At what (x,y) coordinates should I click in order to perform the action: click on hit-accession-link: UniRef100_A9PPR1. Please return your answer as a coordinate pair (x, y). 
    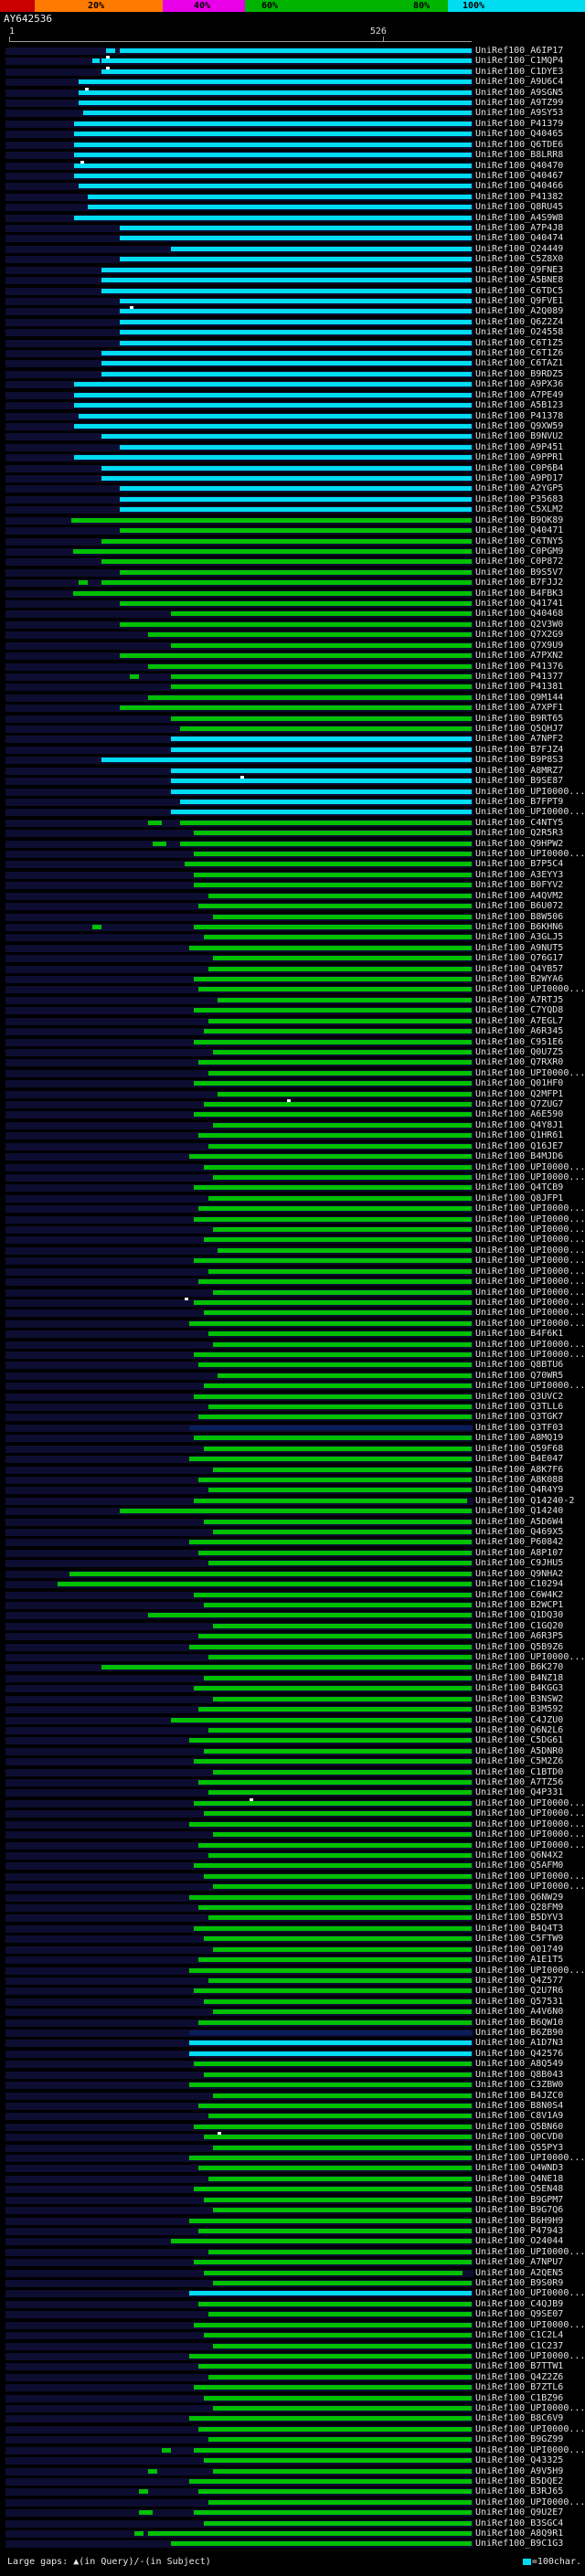
    Looking at the image, I should click on (519, 457).